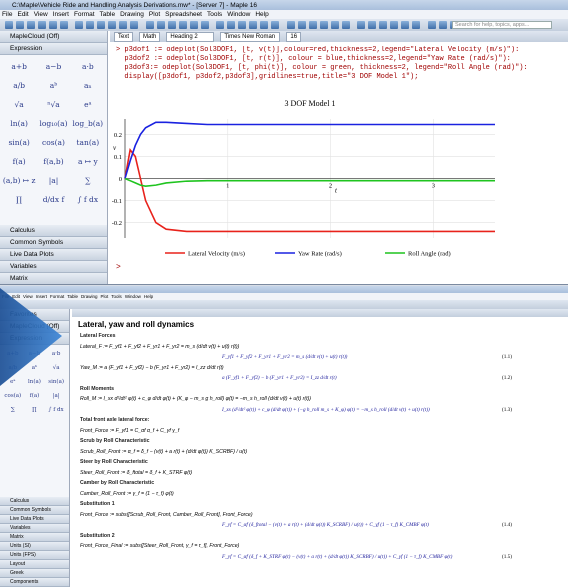  What do you see at coordinates (34, 564) in the screenshot?
I see `palette-header: Layout` at bounding box center [34, 564].